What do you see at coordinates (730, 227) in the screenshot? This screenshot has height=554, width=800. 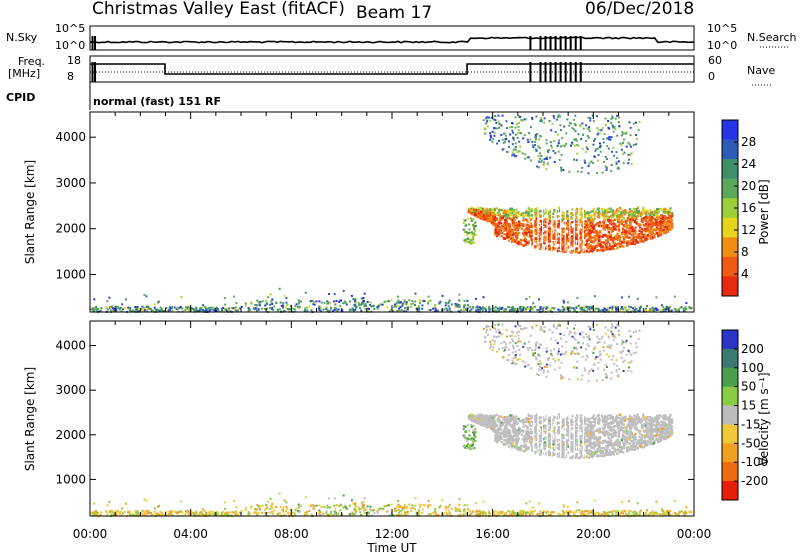 I see `colorbar-segment` at bounding box center [730, 227].